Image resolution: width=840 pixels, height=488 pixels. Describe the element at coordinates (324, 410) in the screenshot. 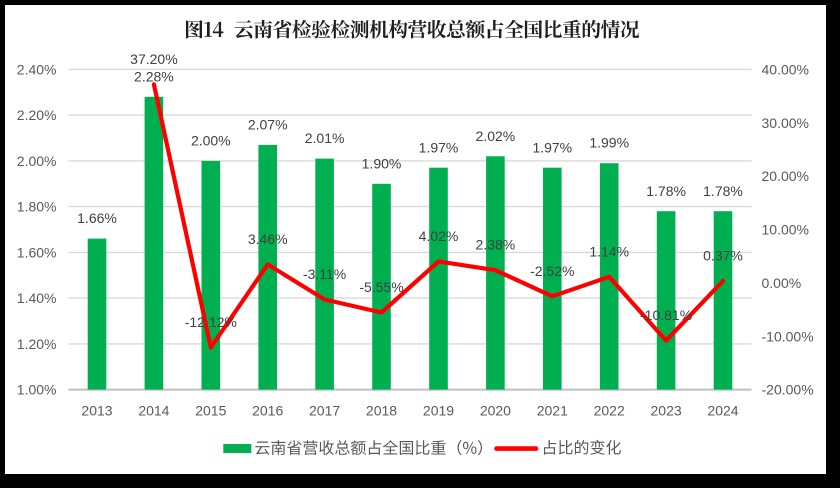

I see `svg-text: 2017` at that location.